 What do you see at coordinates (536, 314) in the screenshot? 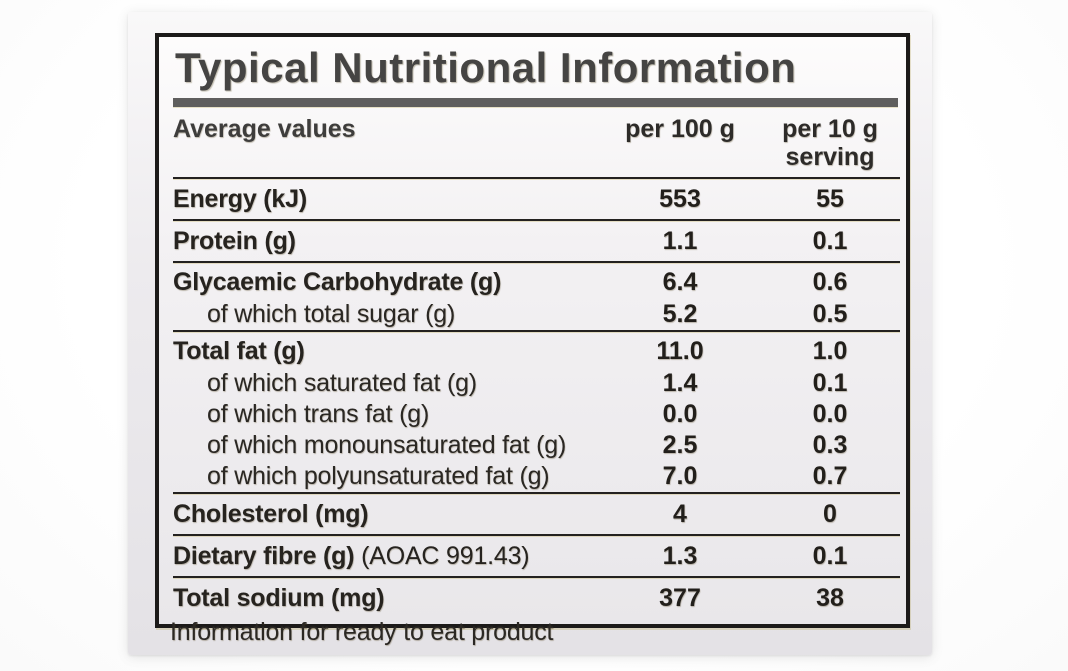
I see `table-row-total-sugar: of which total sugar (g) 5.2 0.5` at bounding box center [536, 314].